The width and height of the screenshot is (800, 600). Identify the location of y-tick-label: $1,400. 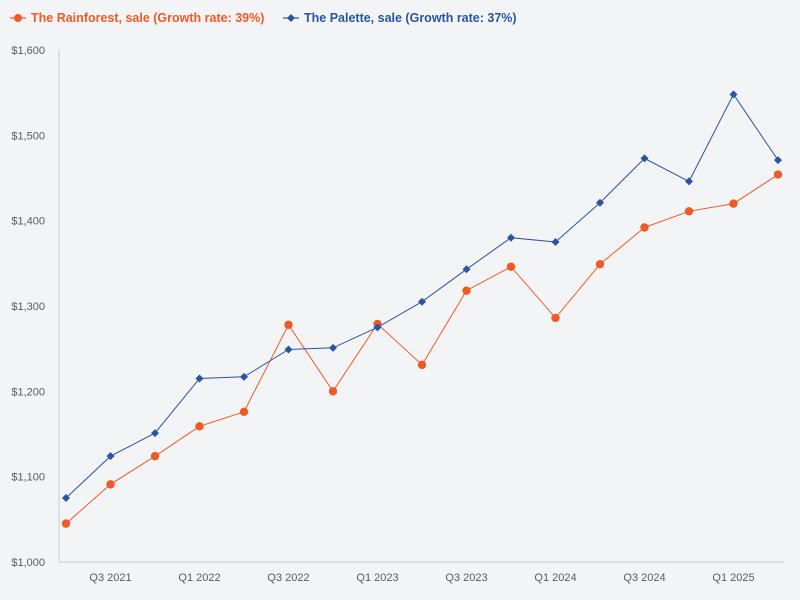
(28, 222).